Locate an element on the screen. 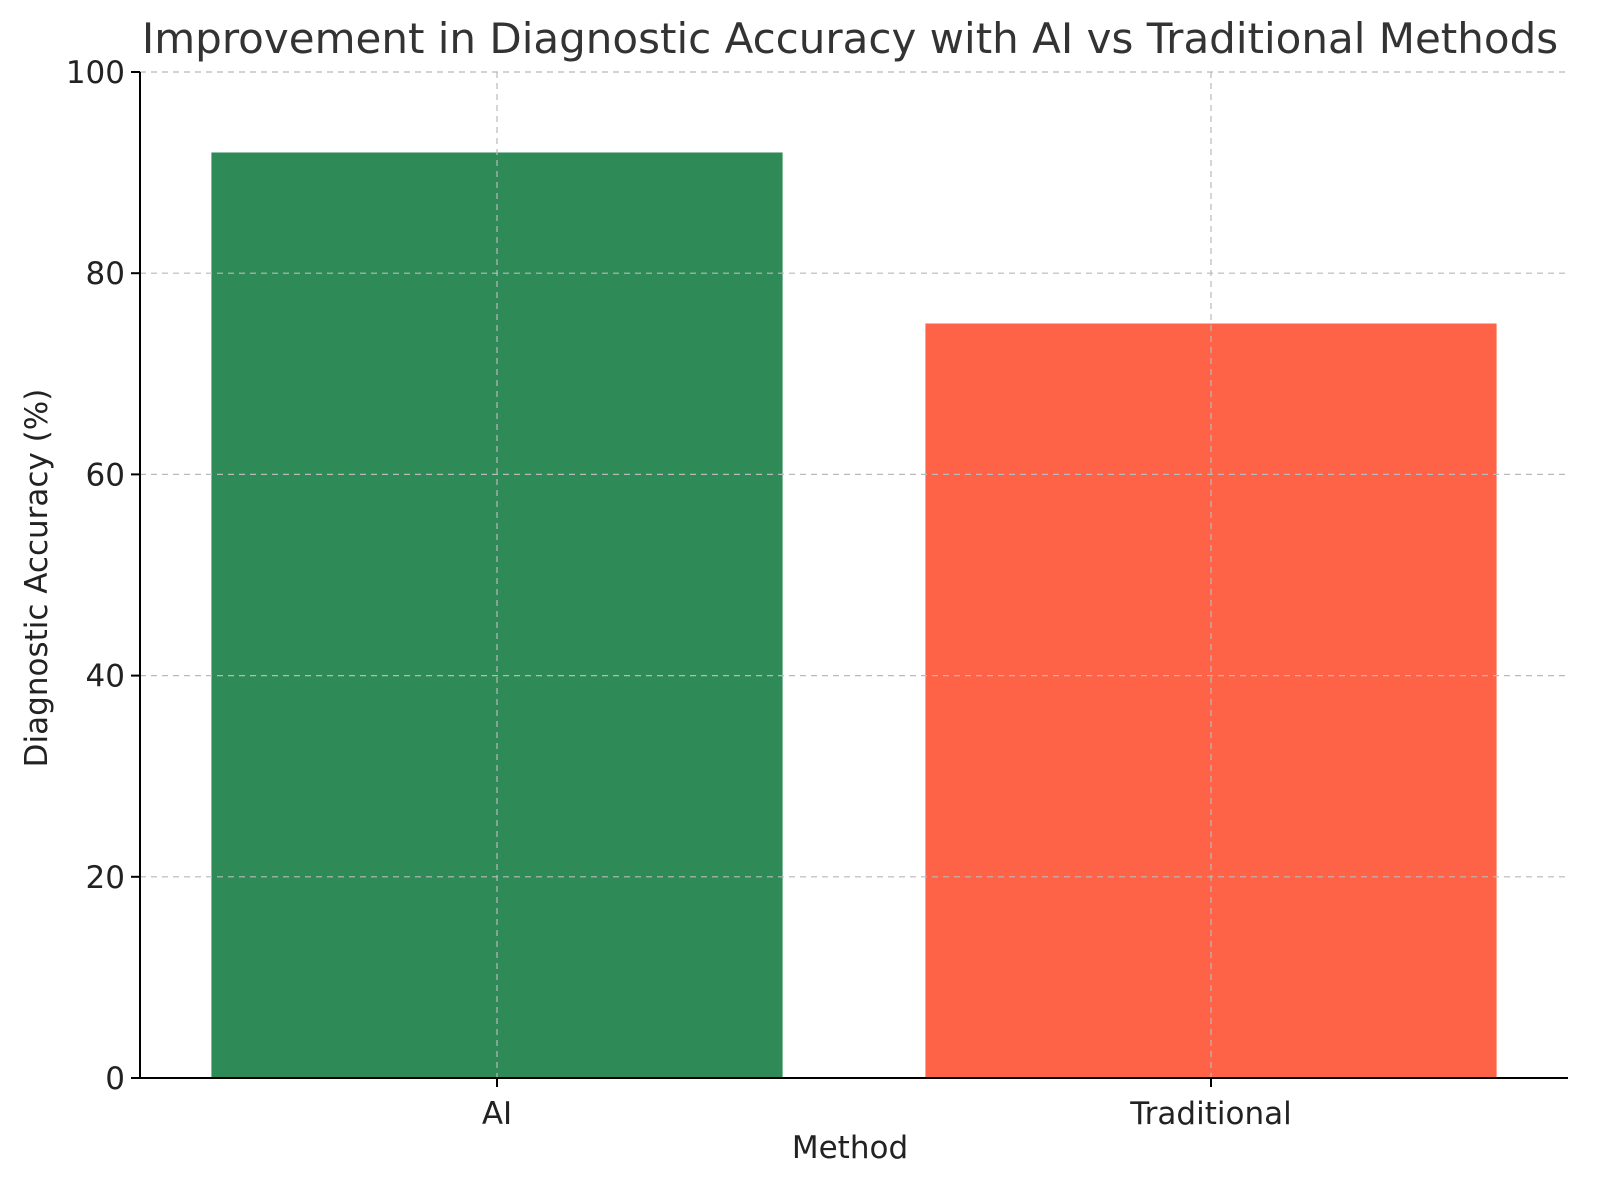  y-tick-label-40: 40 is located at coordinates (105, 677).